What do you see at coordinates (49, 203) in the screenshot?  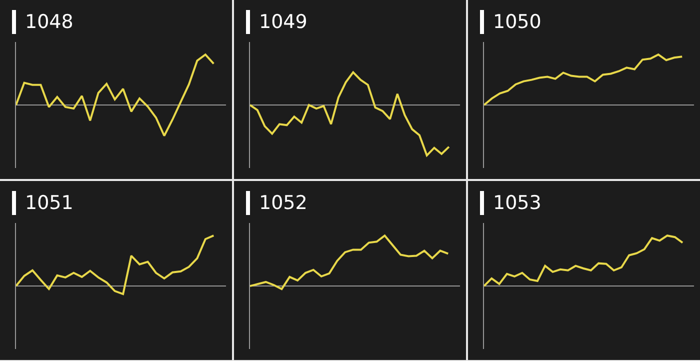 I see `chart-title: 1051` at bounding box center [49, 203].